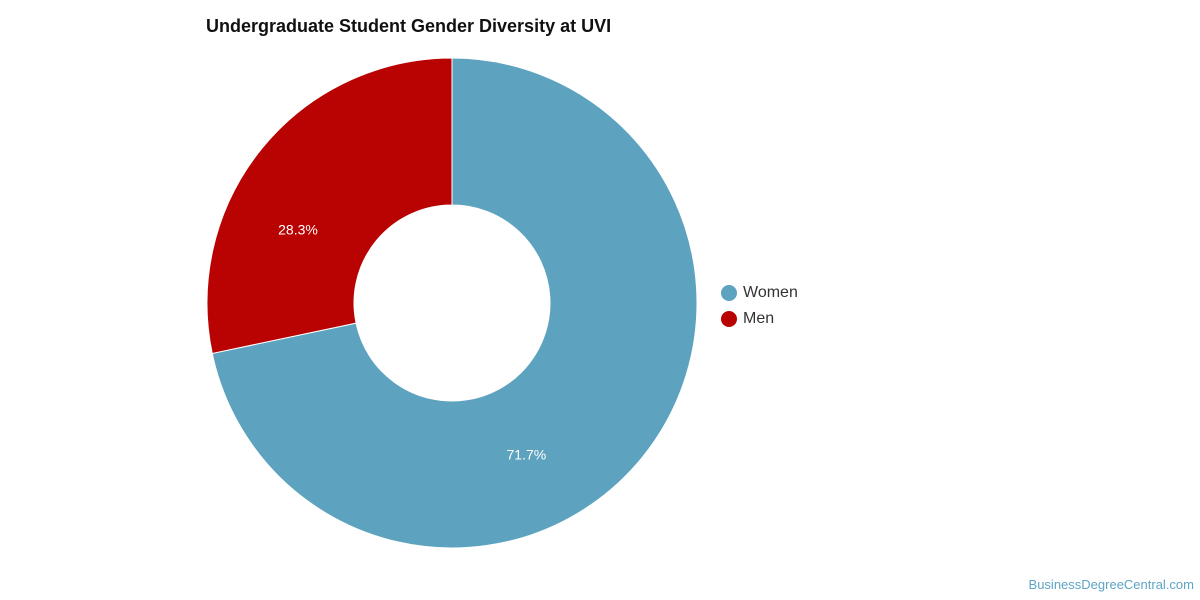 This screenshot has height=600, width=1200. I want to click on site-watermark: BusinessDegreeCentral.com, so click(1111, 584).